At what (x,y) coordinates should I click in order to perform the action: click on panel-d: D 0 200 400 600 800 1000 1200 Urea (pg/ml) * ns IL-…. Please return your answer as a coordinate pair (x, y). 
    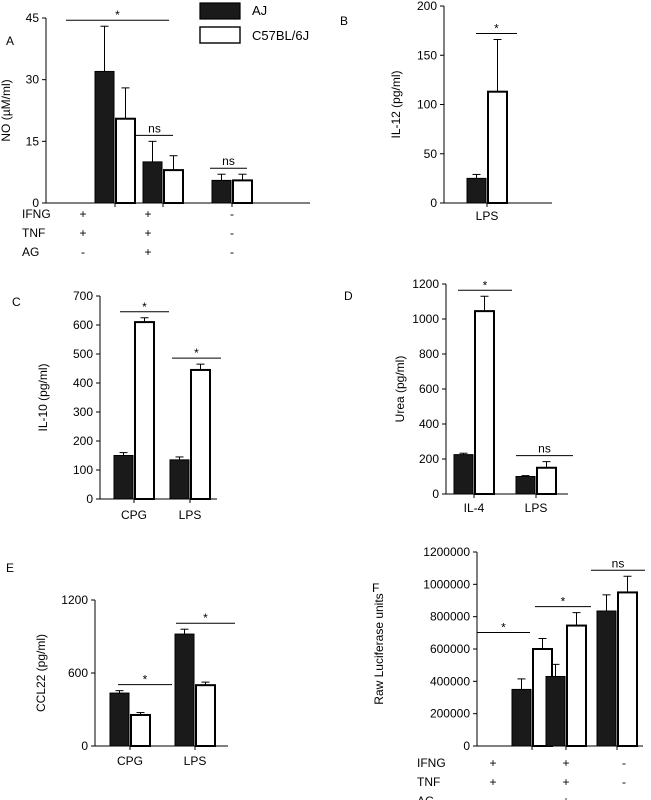
    Looking at the image, I should click on (458, 396).